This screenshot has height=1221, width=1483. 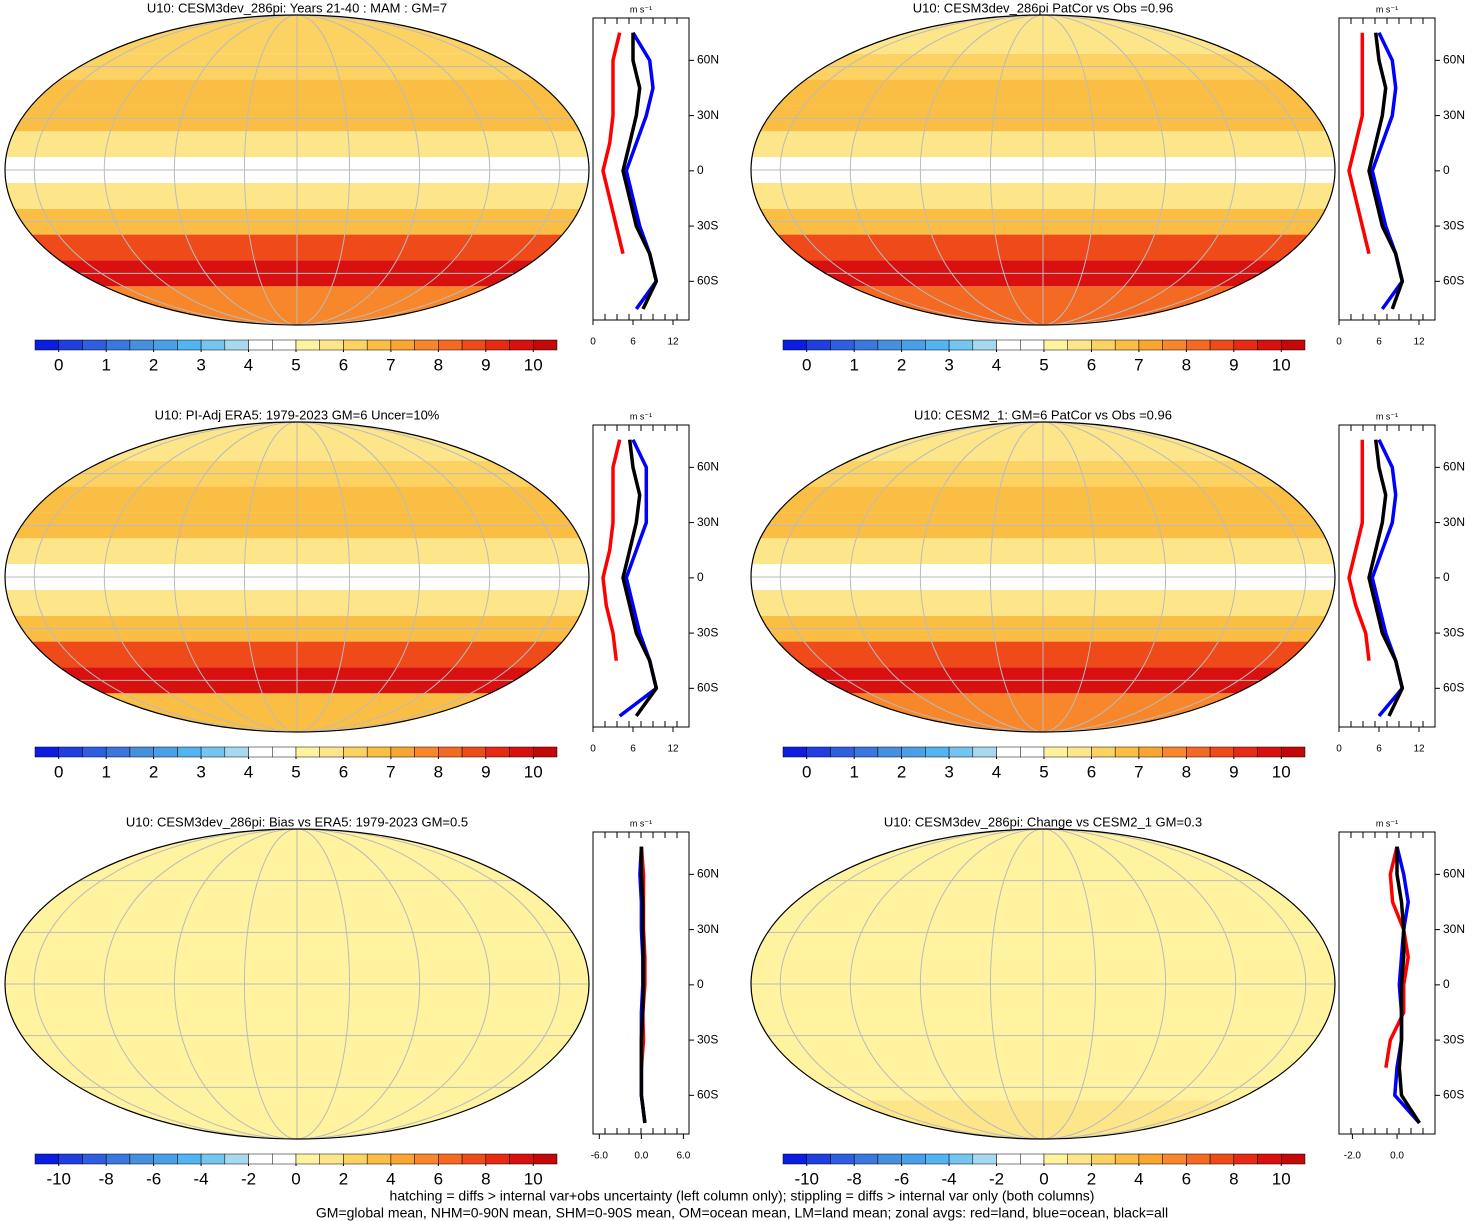 I want to click on colorbar-label: 8, so click(x=485, y=1178).